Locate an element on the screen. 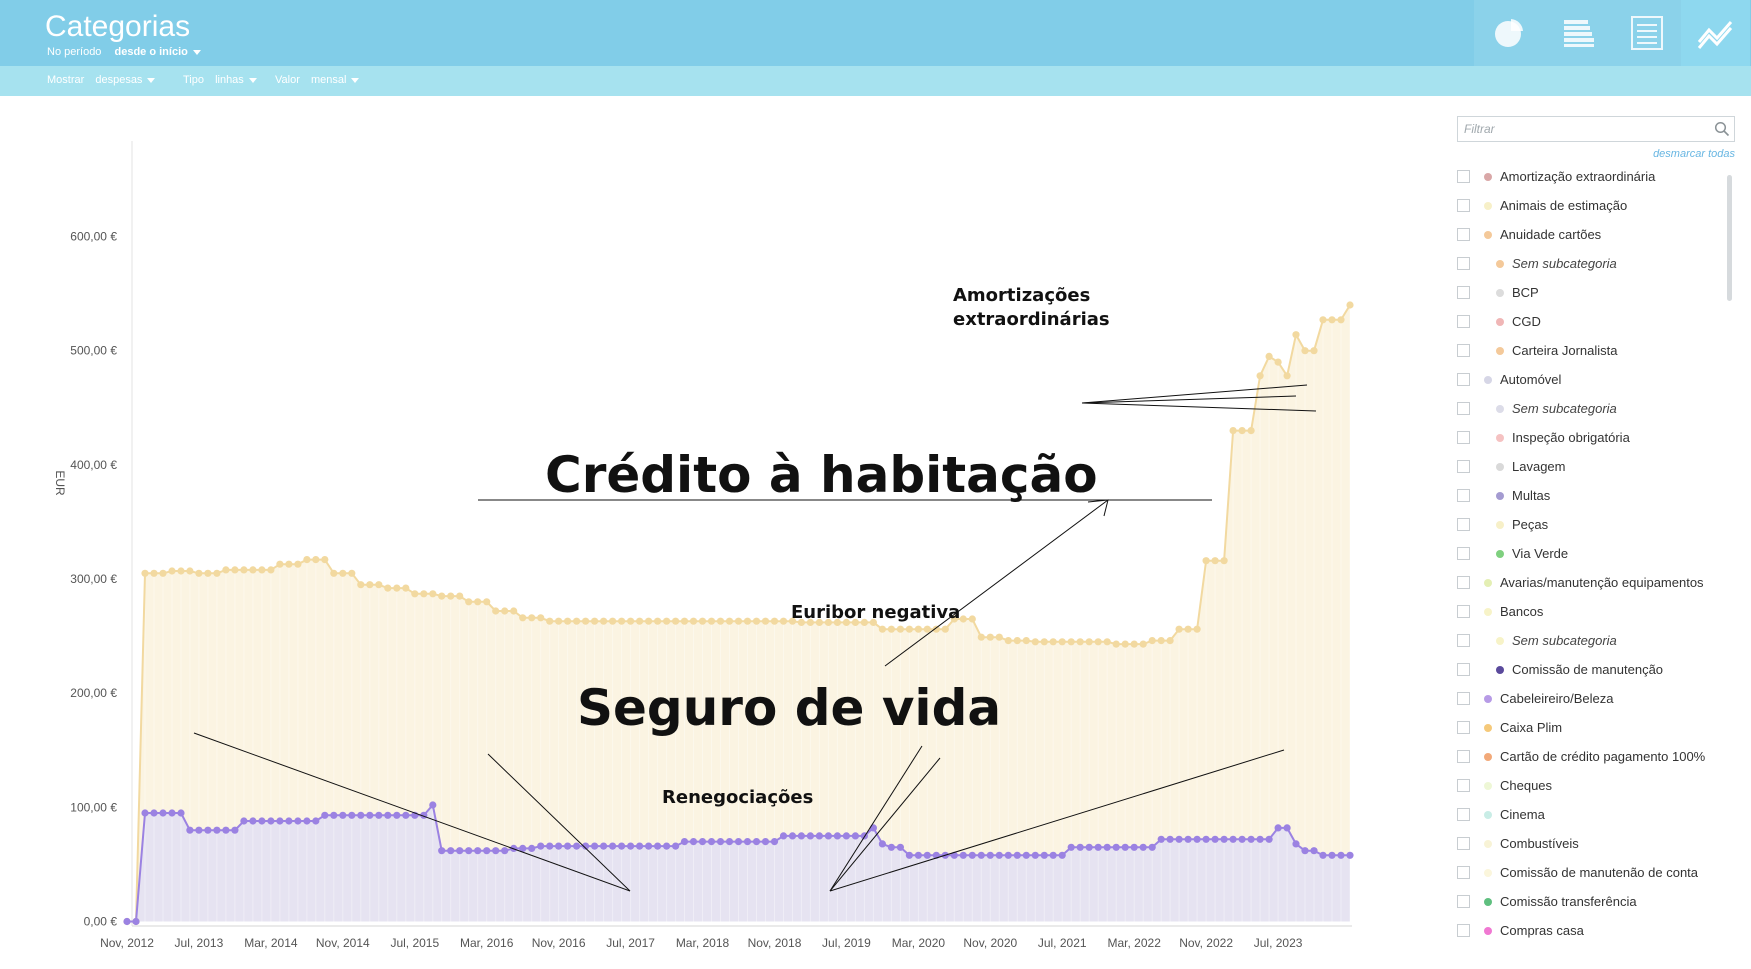 Image resolution: width=1751 pixels, height=969 pixels. bars-view-button is located at coordinates (1577, 33).